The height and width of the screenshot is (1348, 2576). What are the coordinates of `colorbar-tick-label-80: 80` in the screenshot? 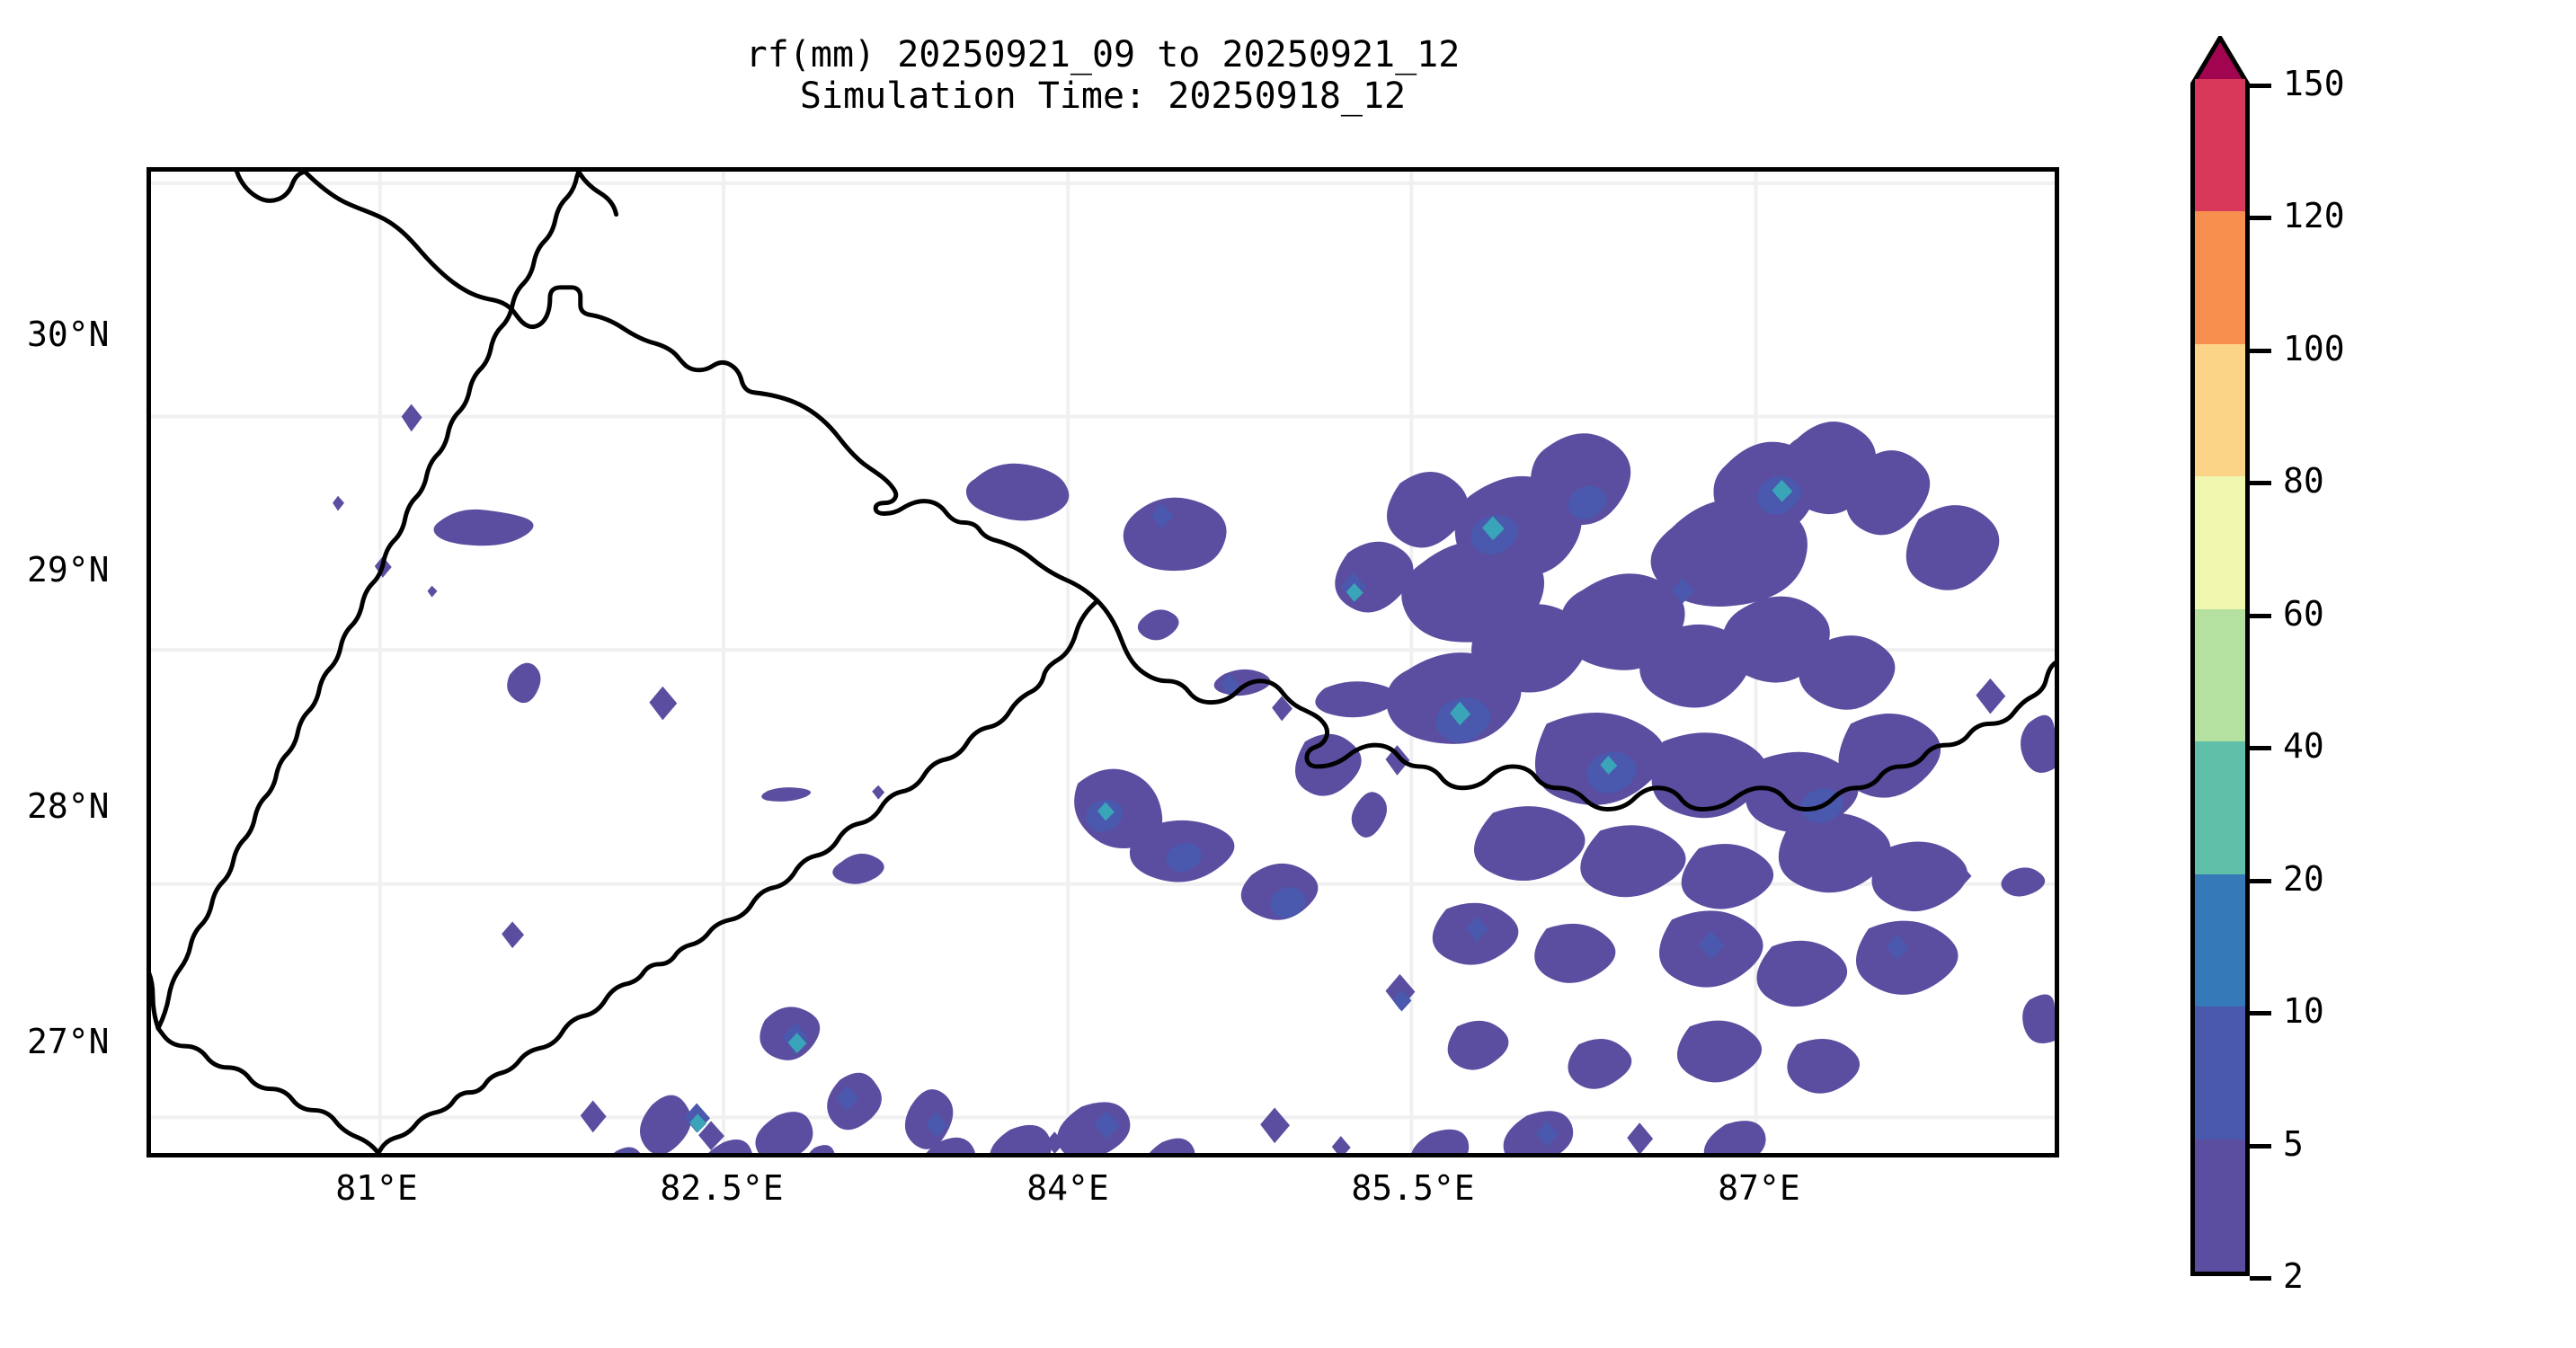 It's located at (2303, 481).